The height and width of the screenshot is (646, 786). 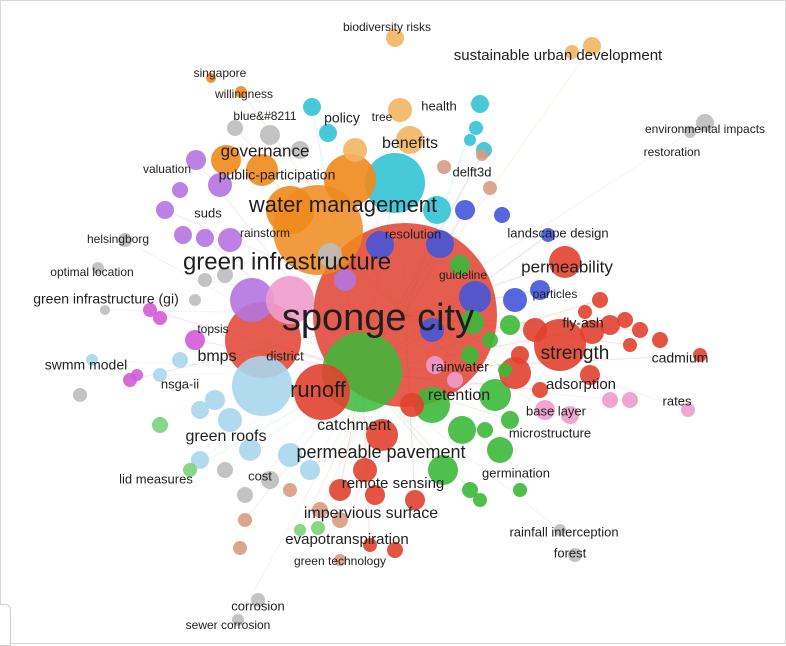 What do you see at coordinates (220, 73) in the screenshot?
I see `keyword-label: singapore` at bounding box center [220, 73].